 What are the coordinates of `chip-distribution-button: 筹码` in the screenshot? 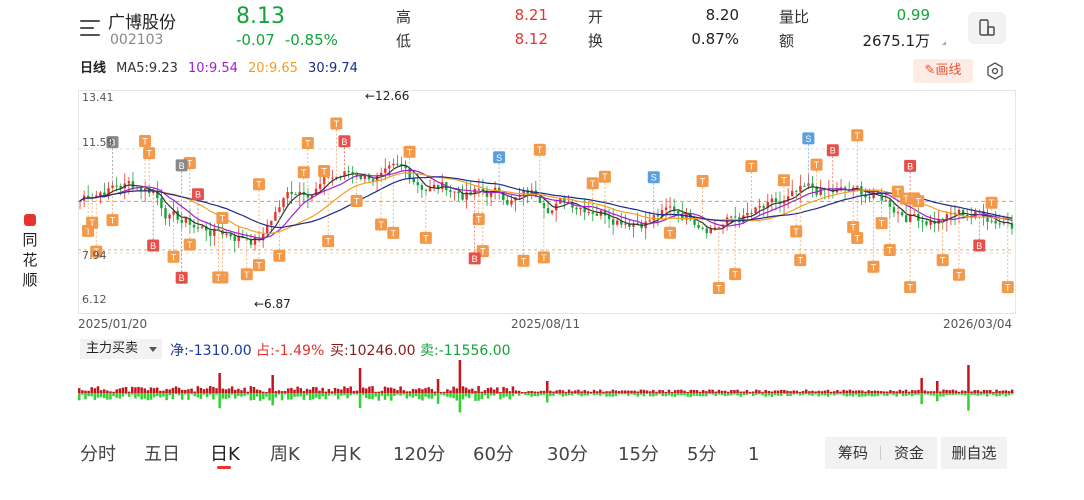 It's located at (852, 453).